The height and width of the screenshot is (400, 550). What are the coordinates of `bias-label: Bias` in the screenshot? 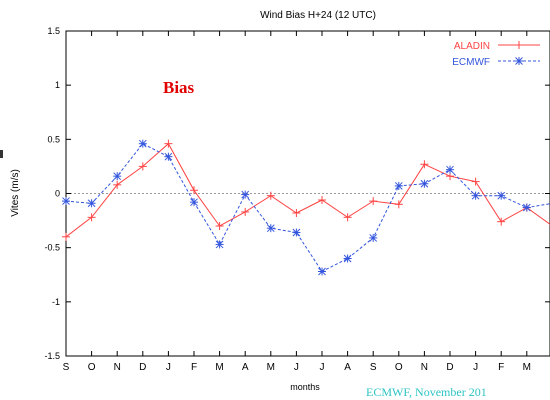 It's located at (179, 87).